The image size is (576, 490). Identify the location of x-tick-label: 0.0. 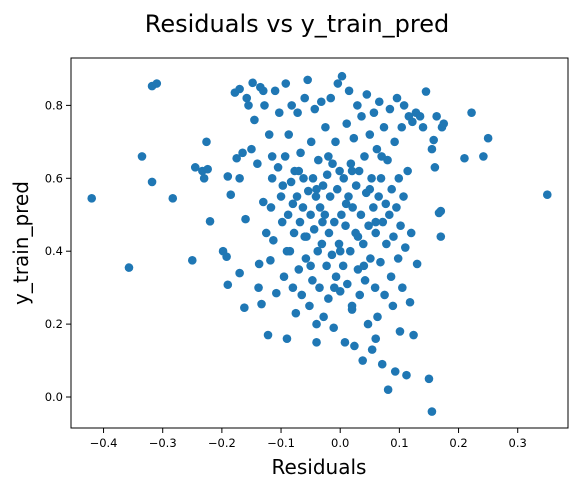
(340, 443).